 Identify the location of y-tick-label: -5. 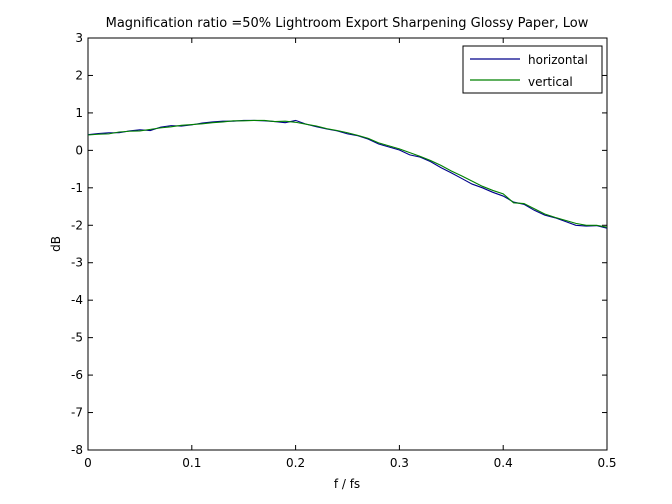
(77, 338).